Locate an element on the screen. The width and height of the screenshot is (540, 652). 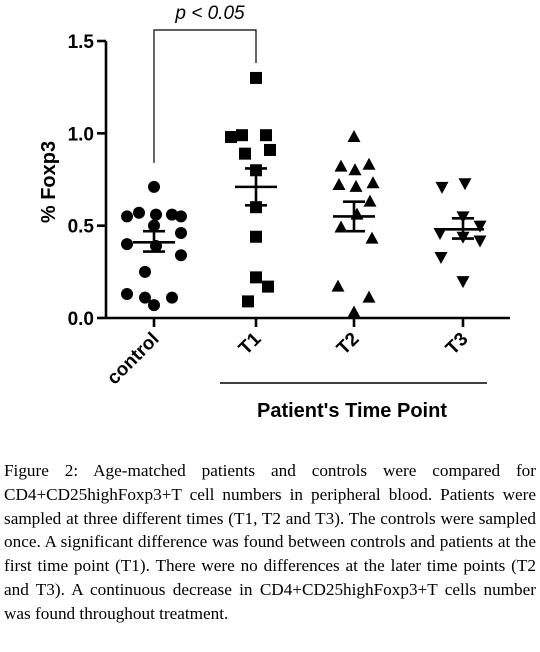
y-tick-label: 0.5 is located at coordinates (81, 227).